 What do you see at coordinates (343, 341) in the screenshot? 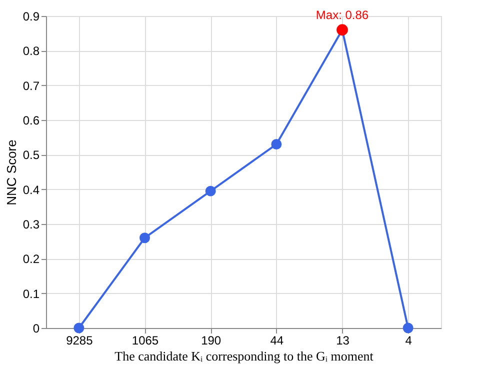
I see `x-tick-label: 13` at bounding box center [343, 341].